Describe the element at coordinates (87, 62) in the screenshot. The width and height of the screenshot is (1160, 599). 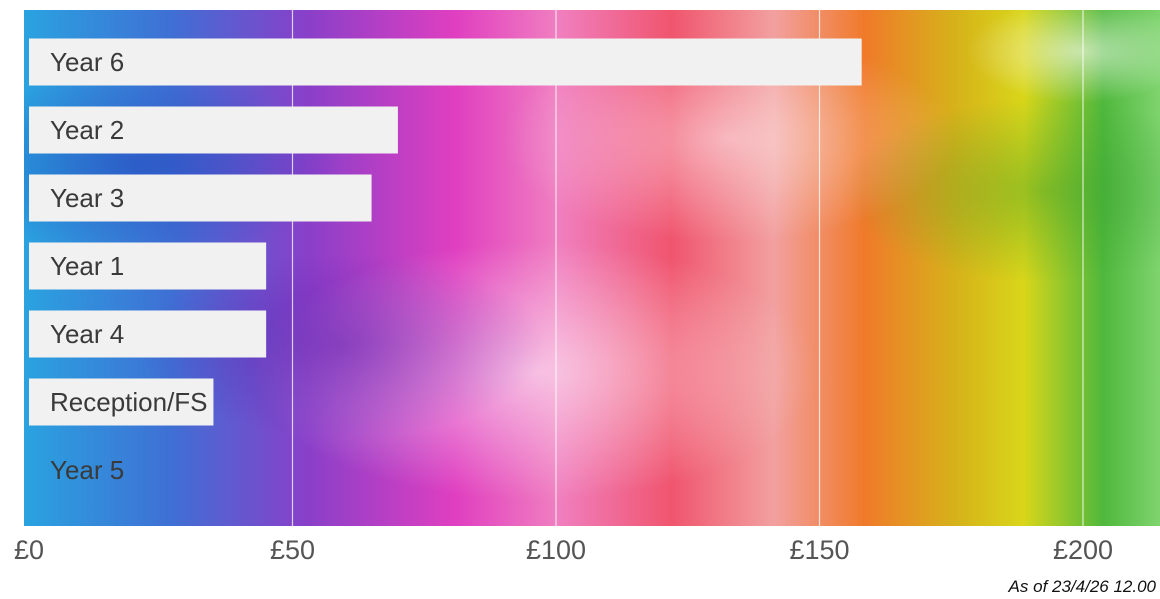
I see `bar-label: Year 6` at that location.